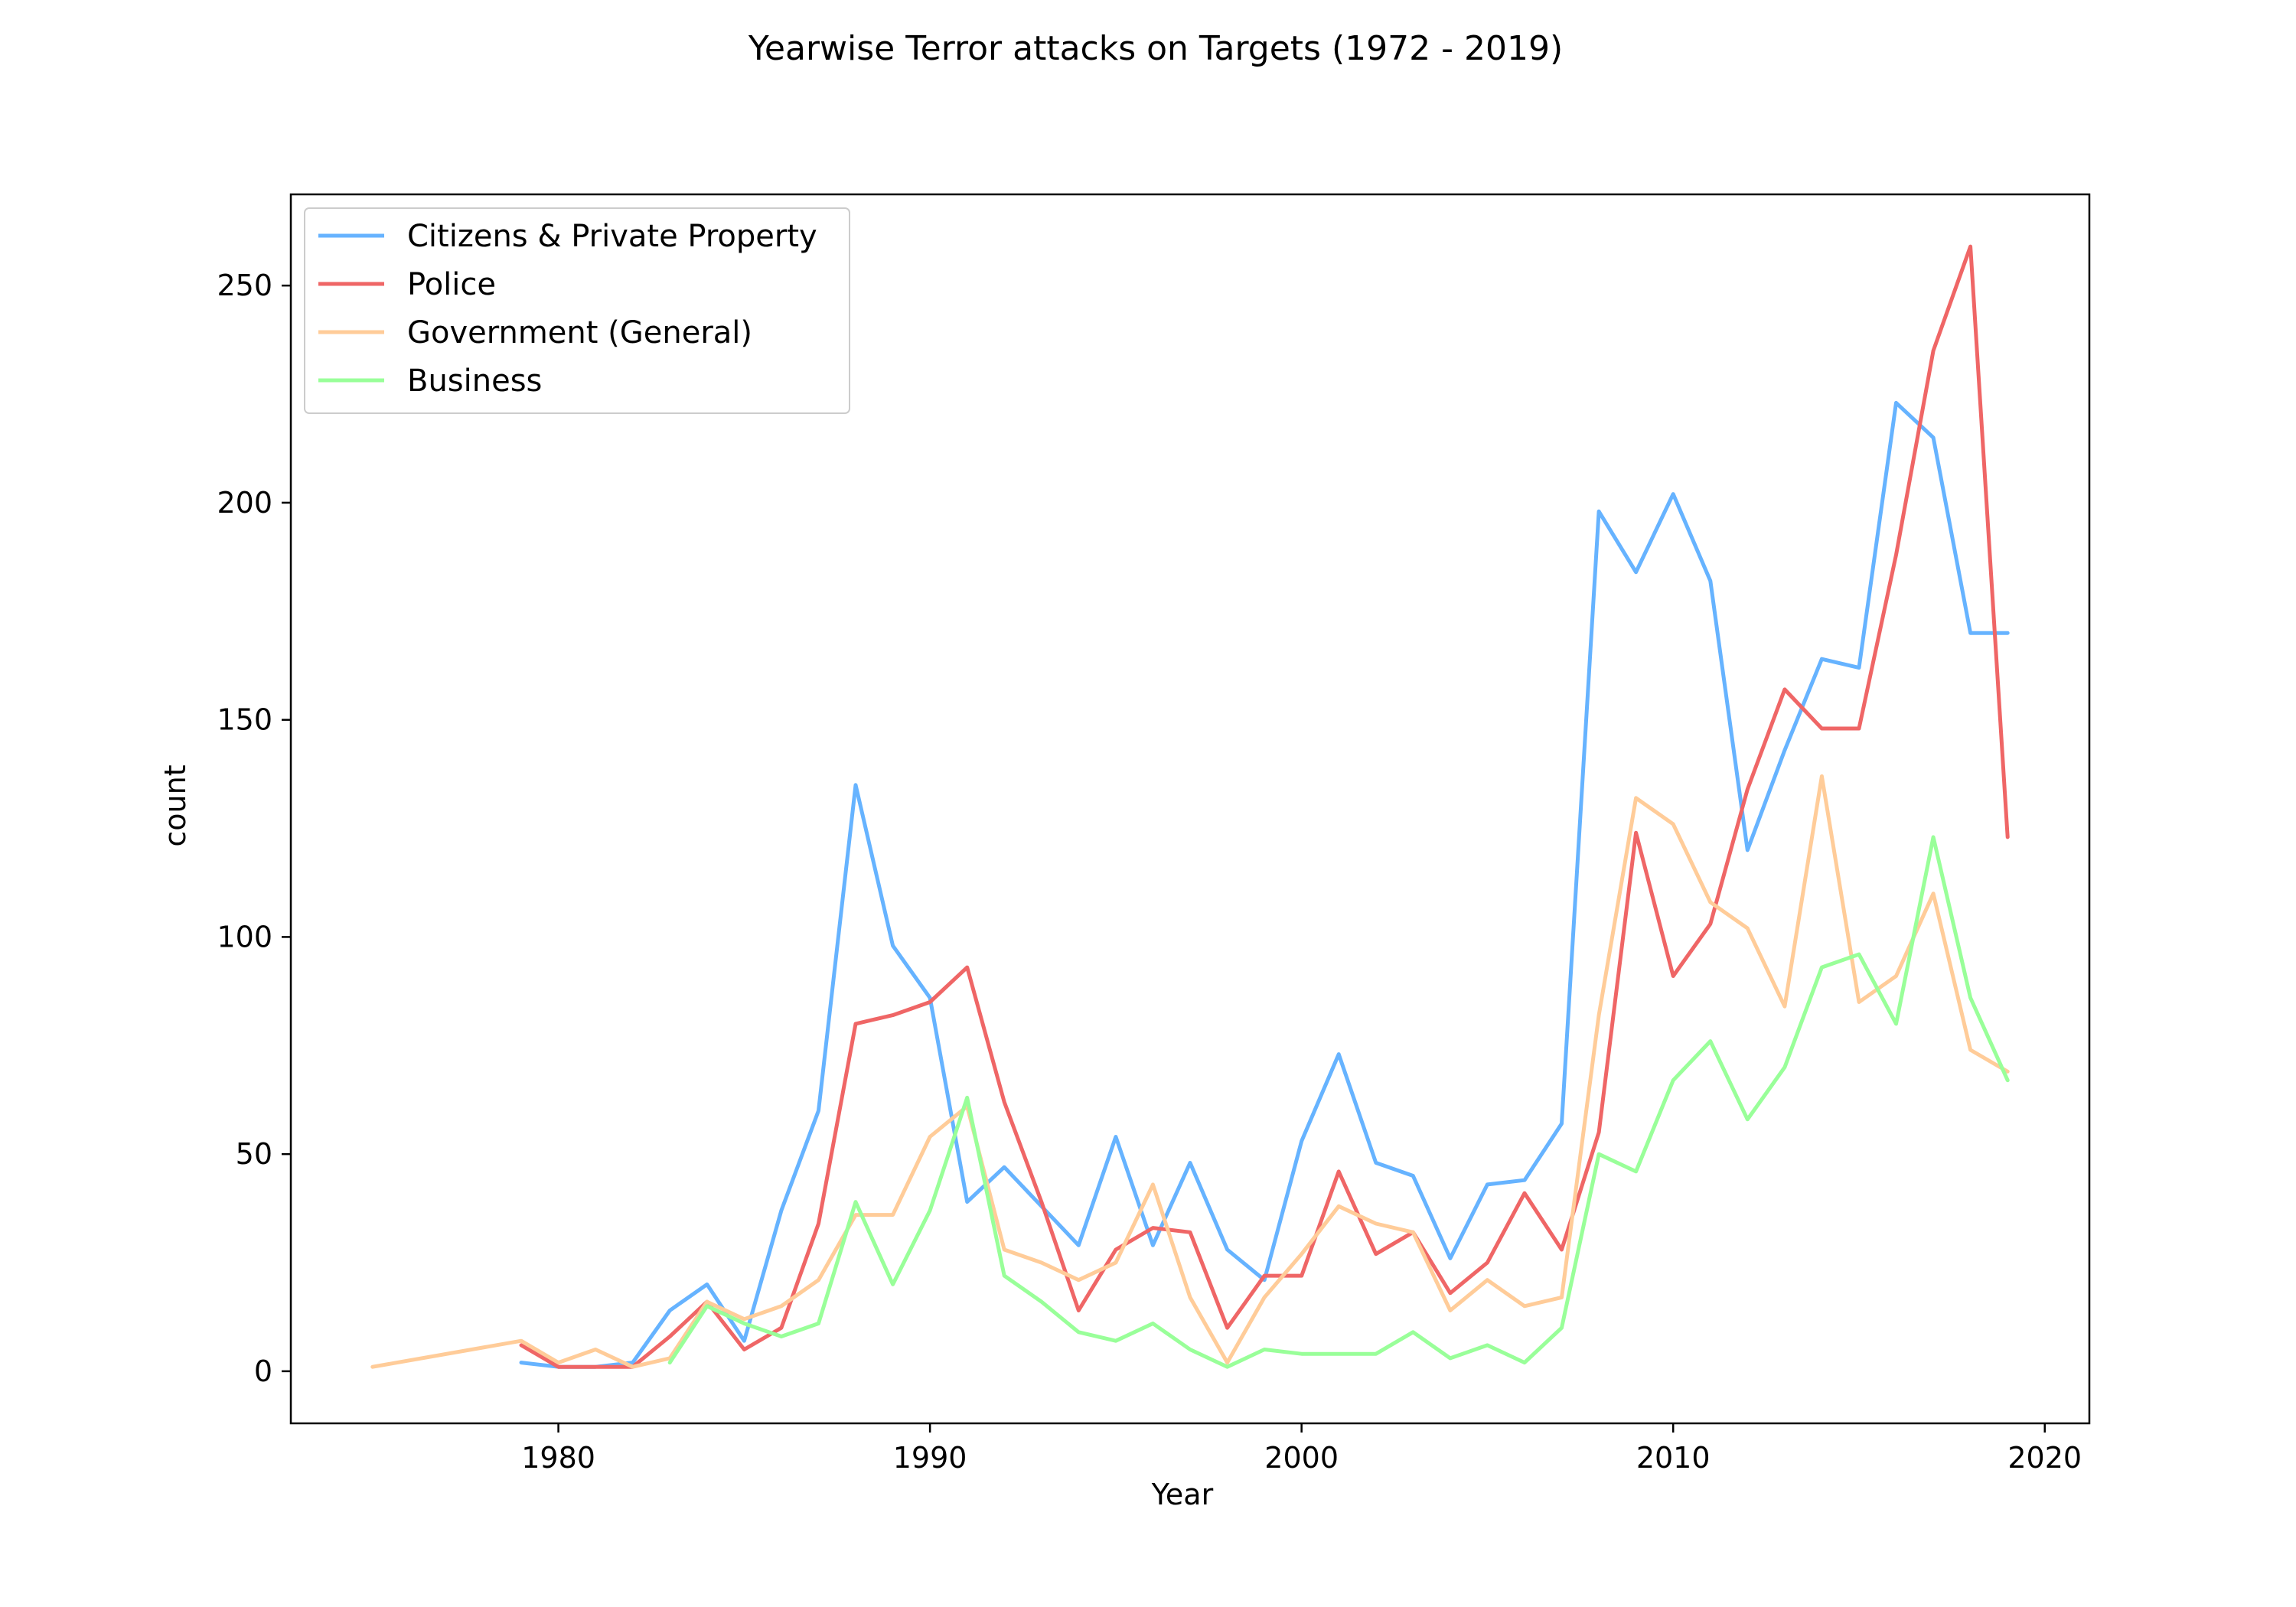 This screenshot has height=1607, width=2296. I want to click on x-tick-label: 2020, so click(2044, 1458).